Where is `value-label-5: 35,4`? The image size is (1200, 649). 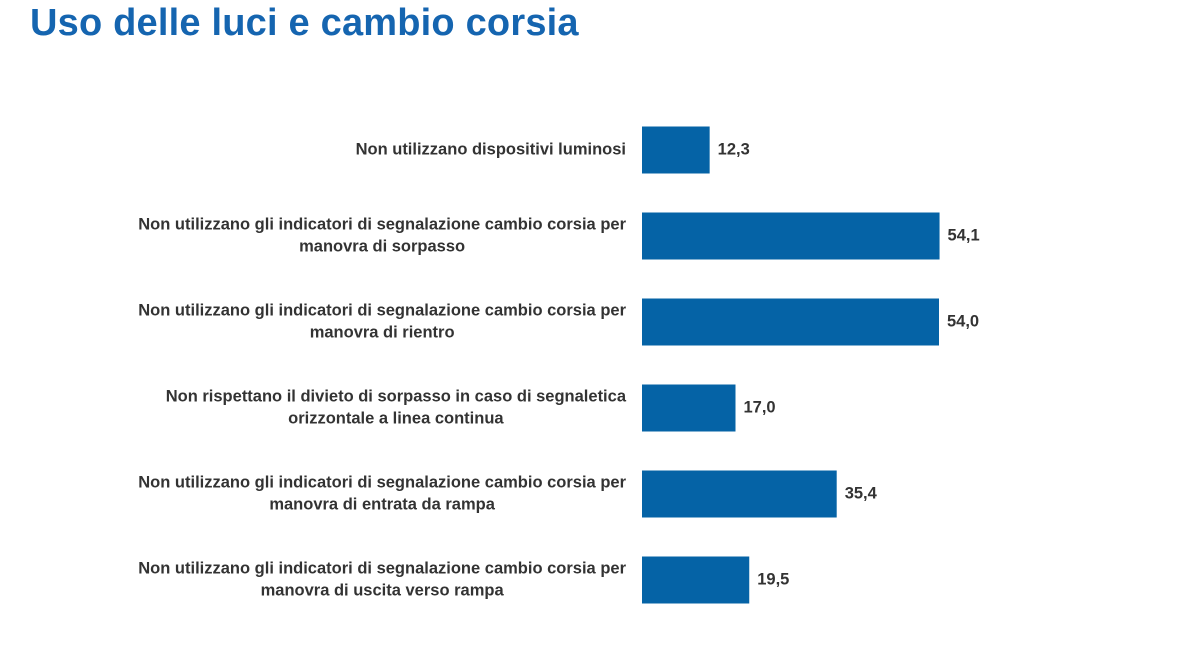 value-label-5: 35,4 is located at coordinates (861, 493).